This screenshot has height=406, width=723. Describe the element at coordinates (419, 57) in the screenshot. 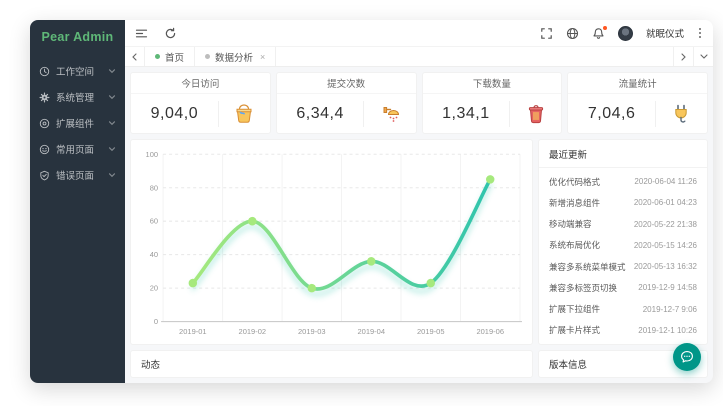

I see `tab-bar: 首页 数据分析 ×` at that location.